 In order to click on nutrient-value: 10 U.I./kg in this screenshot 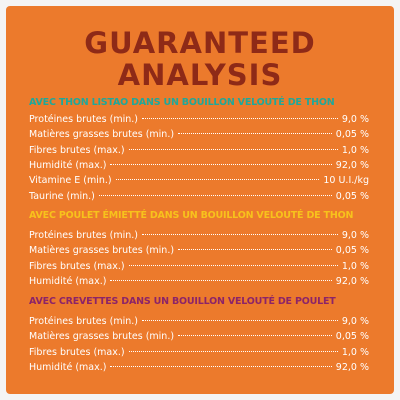, I will do `click(346, 181)`.